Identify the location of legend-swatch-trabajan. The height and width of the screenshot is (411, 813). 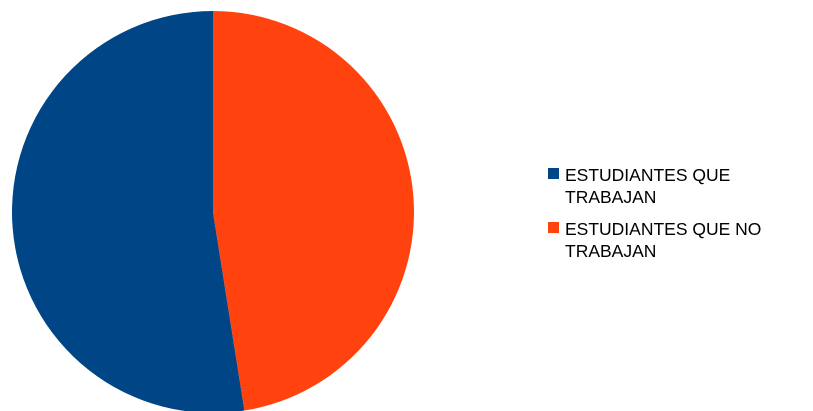
(553, 173).